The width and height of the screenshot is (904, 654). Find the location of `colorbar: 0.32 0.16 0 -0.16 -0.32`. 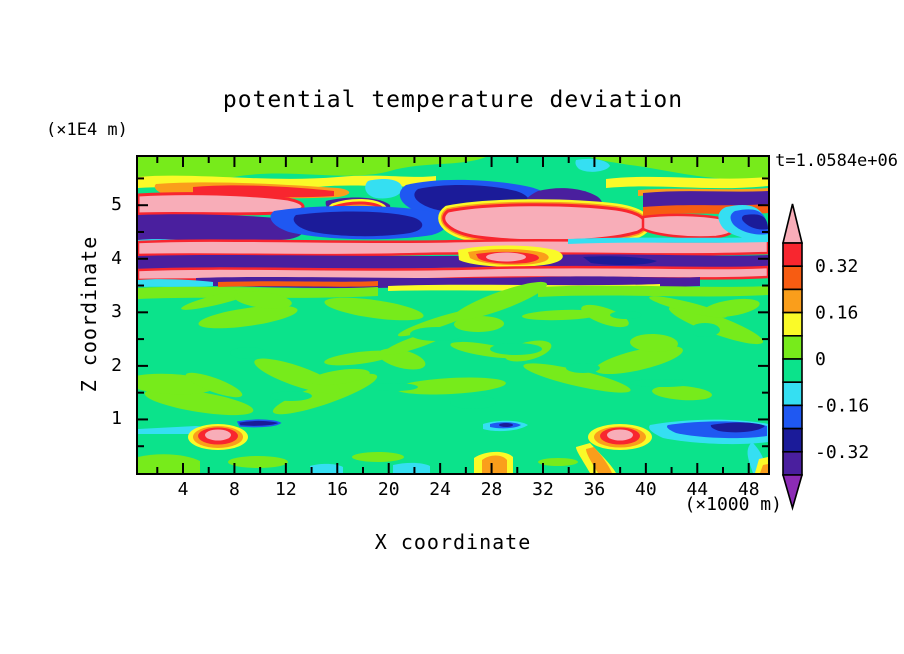

colorbar: 0.32 0.16 0 -0.16 -0.32 is located at coordinates (825, 357).